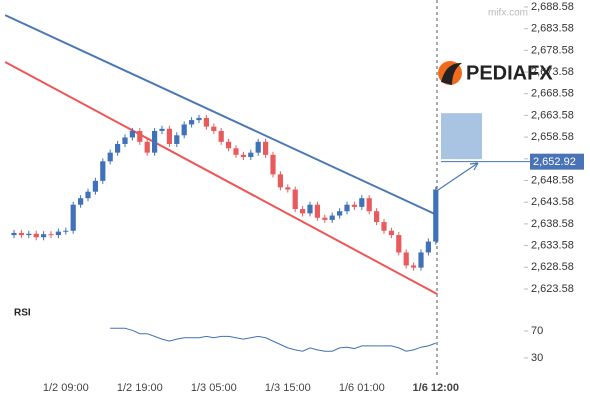 The image size is (590, 400). Describe the element at coordinates (537, 331) in the screenshot. I see `rsi-tick-label: 70` at that location.